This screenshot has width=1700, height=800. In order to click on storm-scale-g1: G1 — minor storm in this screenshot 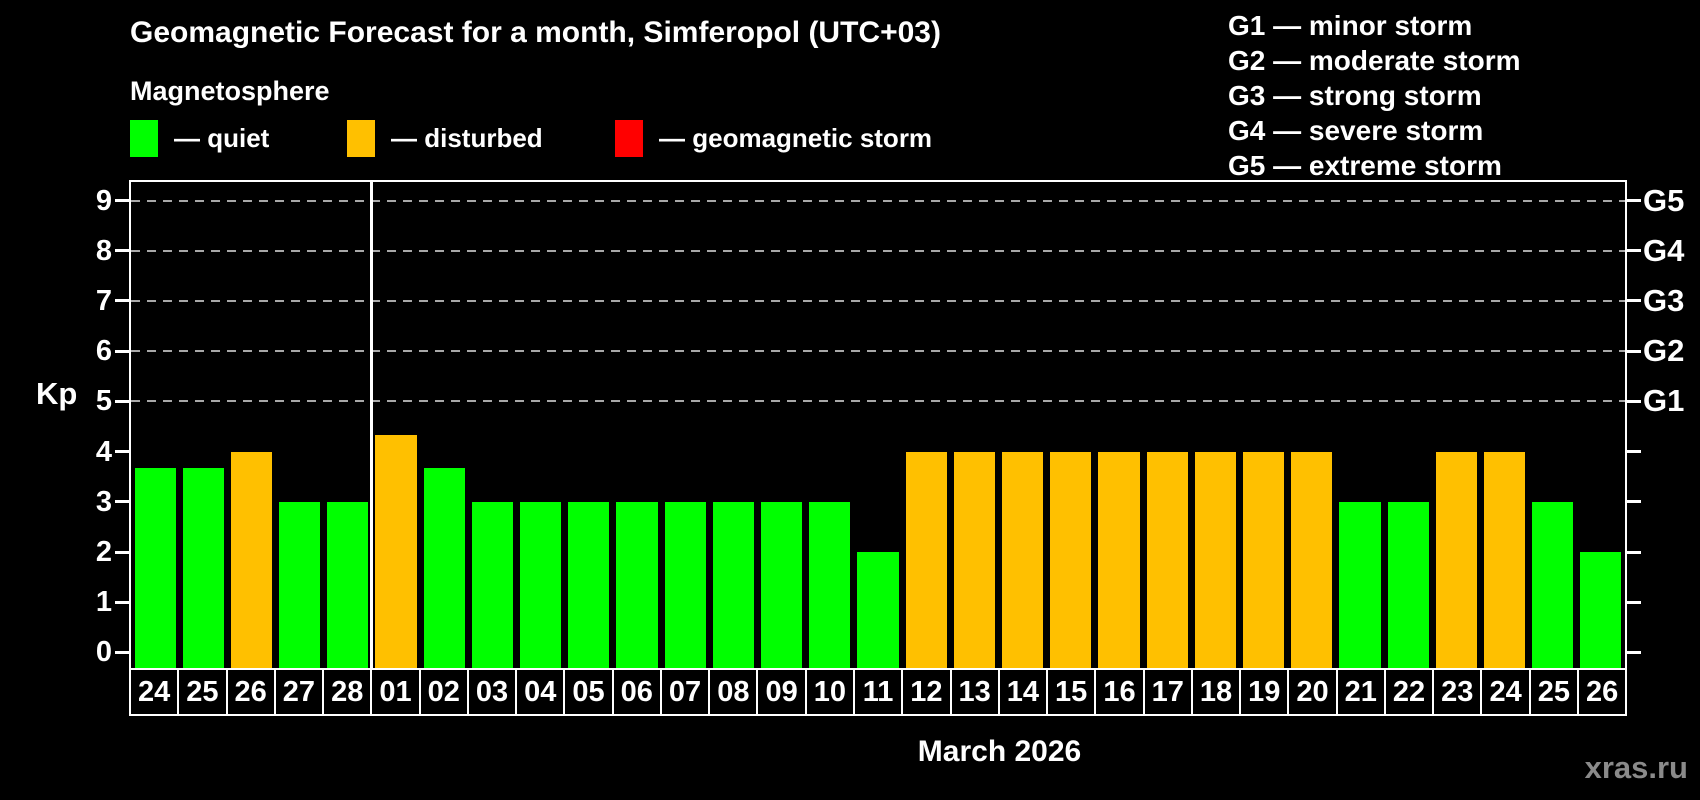, I will do `click(1350, 25)`.